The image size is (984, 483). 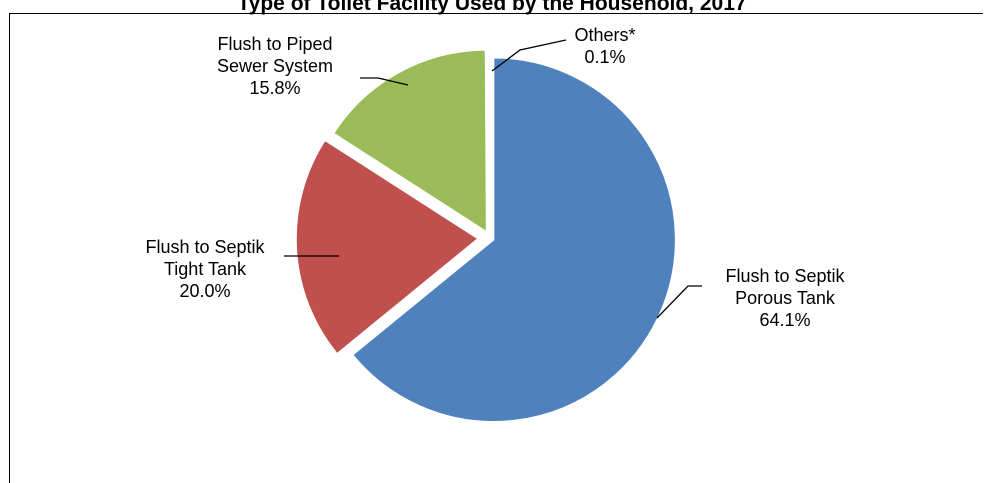 I want to click on slice-label-text: Sewer System, so click(x=275, y=66).